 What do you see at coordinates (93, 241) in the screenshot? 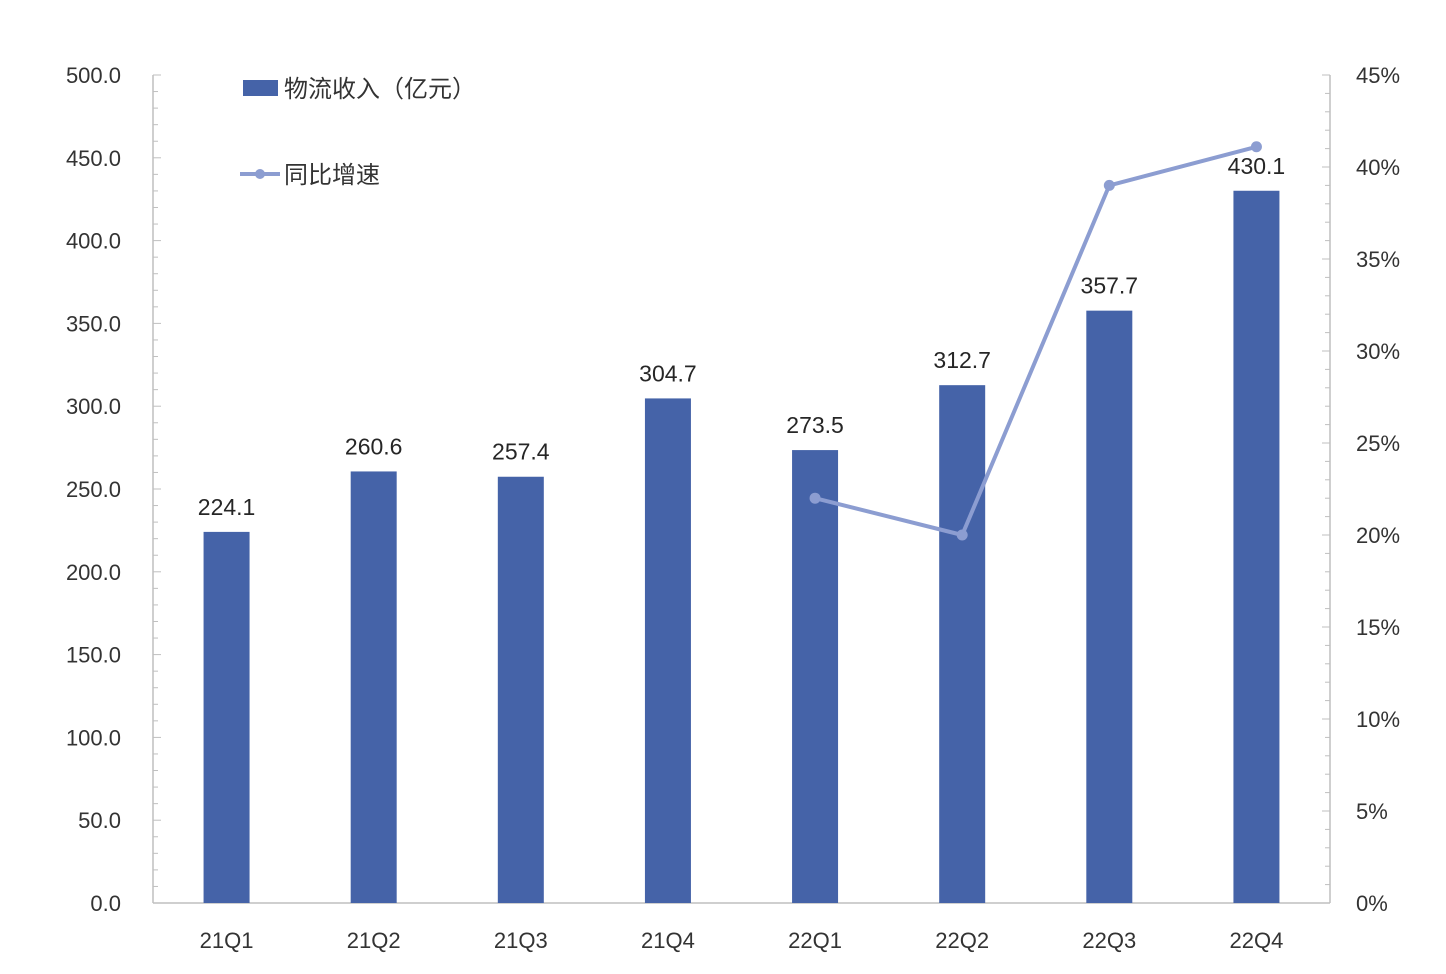
I see `left-tick-label: 400.0` at bounding box center [93, 241].